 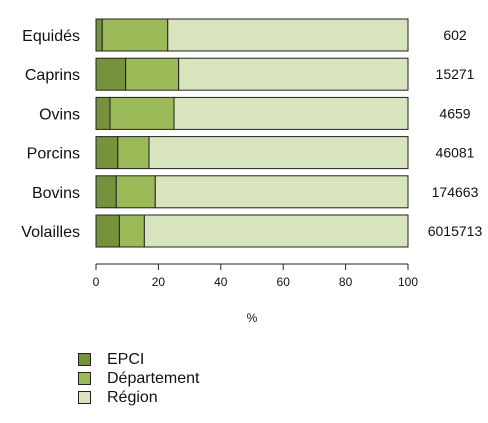 I want to click on bar-porcins-département, so click(x=133, y=153).